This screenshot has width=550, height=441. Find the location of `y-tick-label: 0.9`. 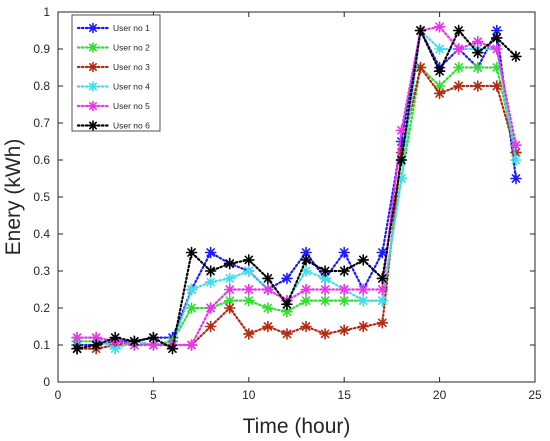

y-tick-label: 0.9 is located at coordinates (41, 49).